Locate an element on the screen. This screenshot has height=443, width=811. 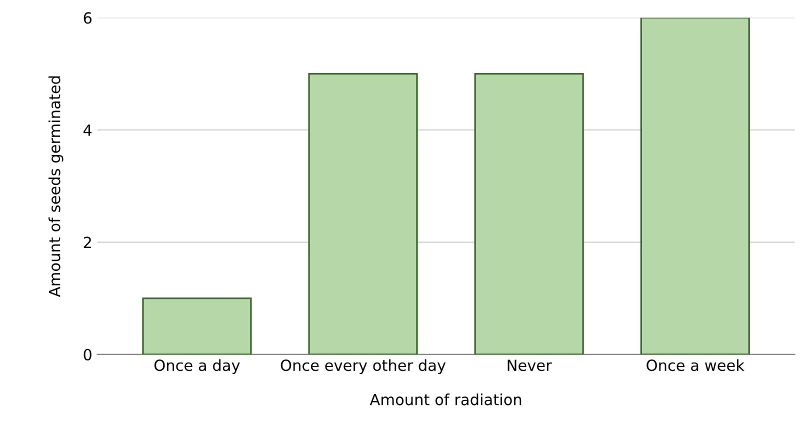
y-tick-label: 0 is located at coordinates (88, 354).